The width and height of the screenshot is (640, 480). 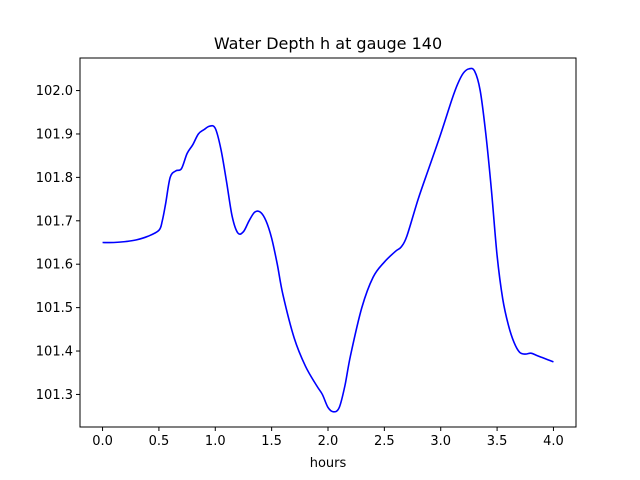 What do you see at coordinates (328, 43) in the screenshot?
I see `chart-title: Water Depth h at gauge 140` at bounding box center [328, 43].